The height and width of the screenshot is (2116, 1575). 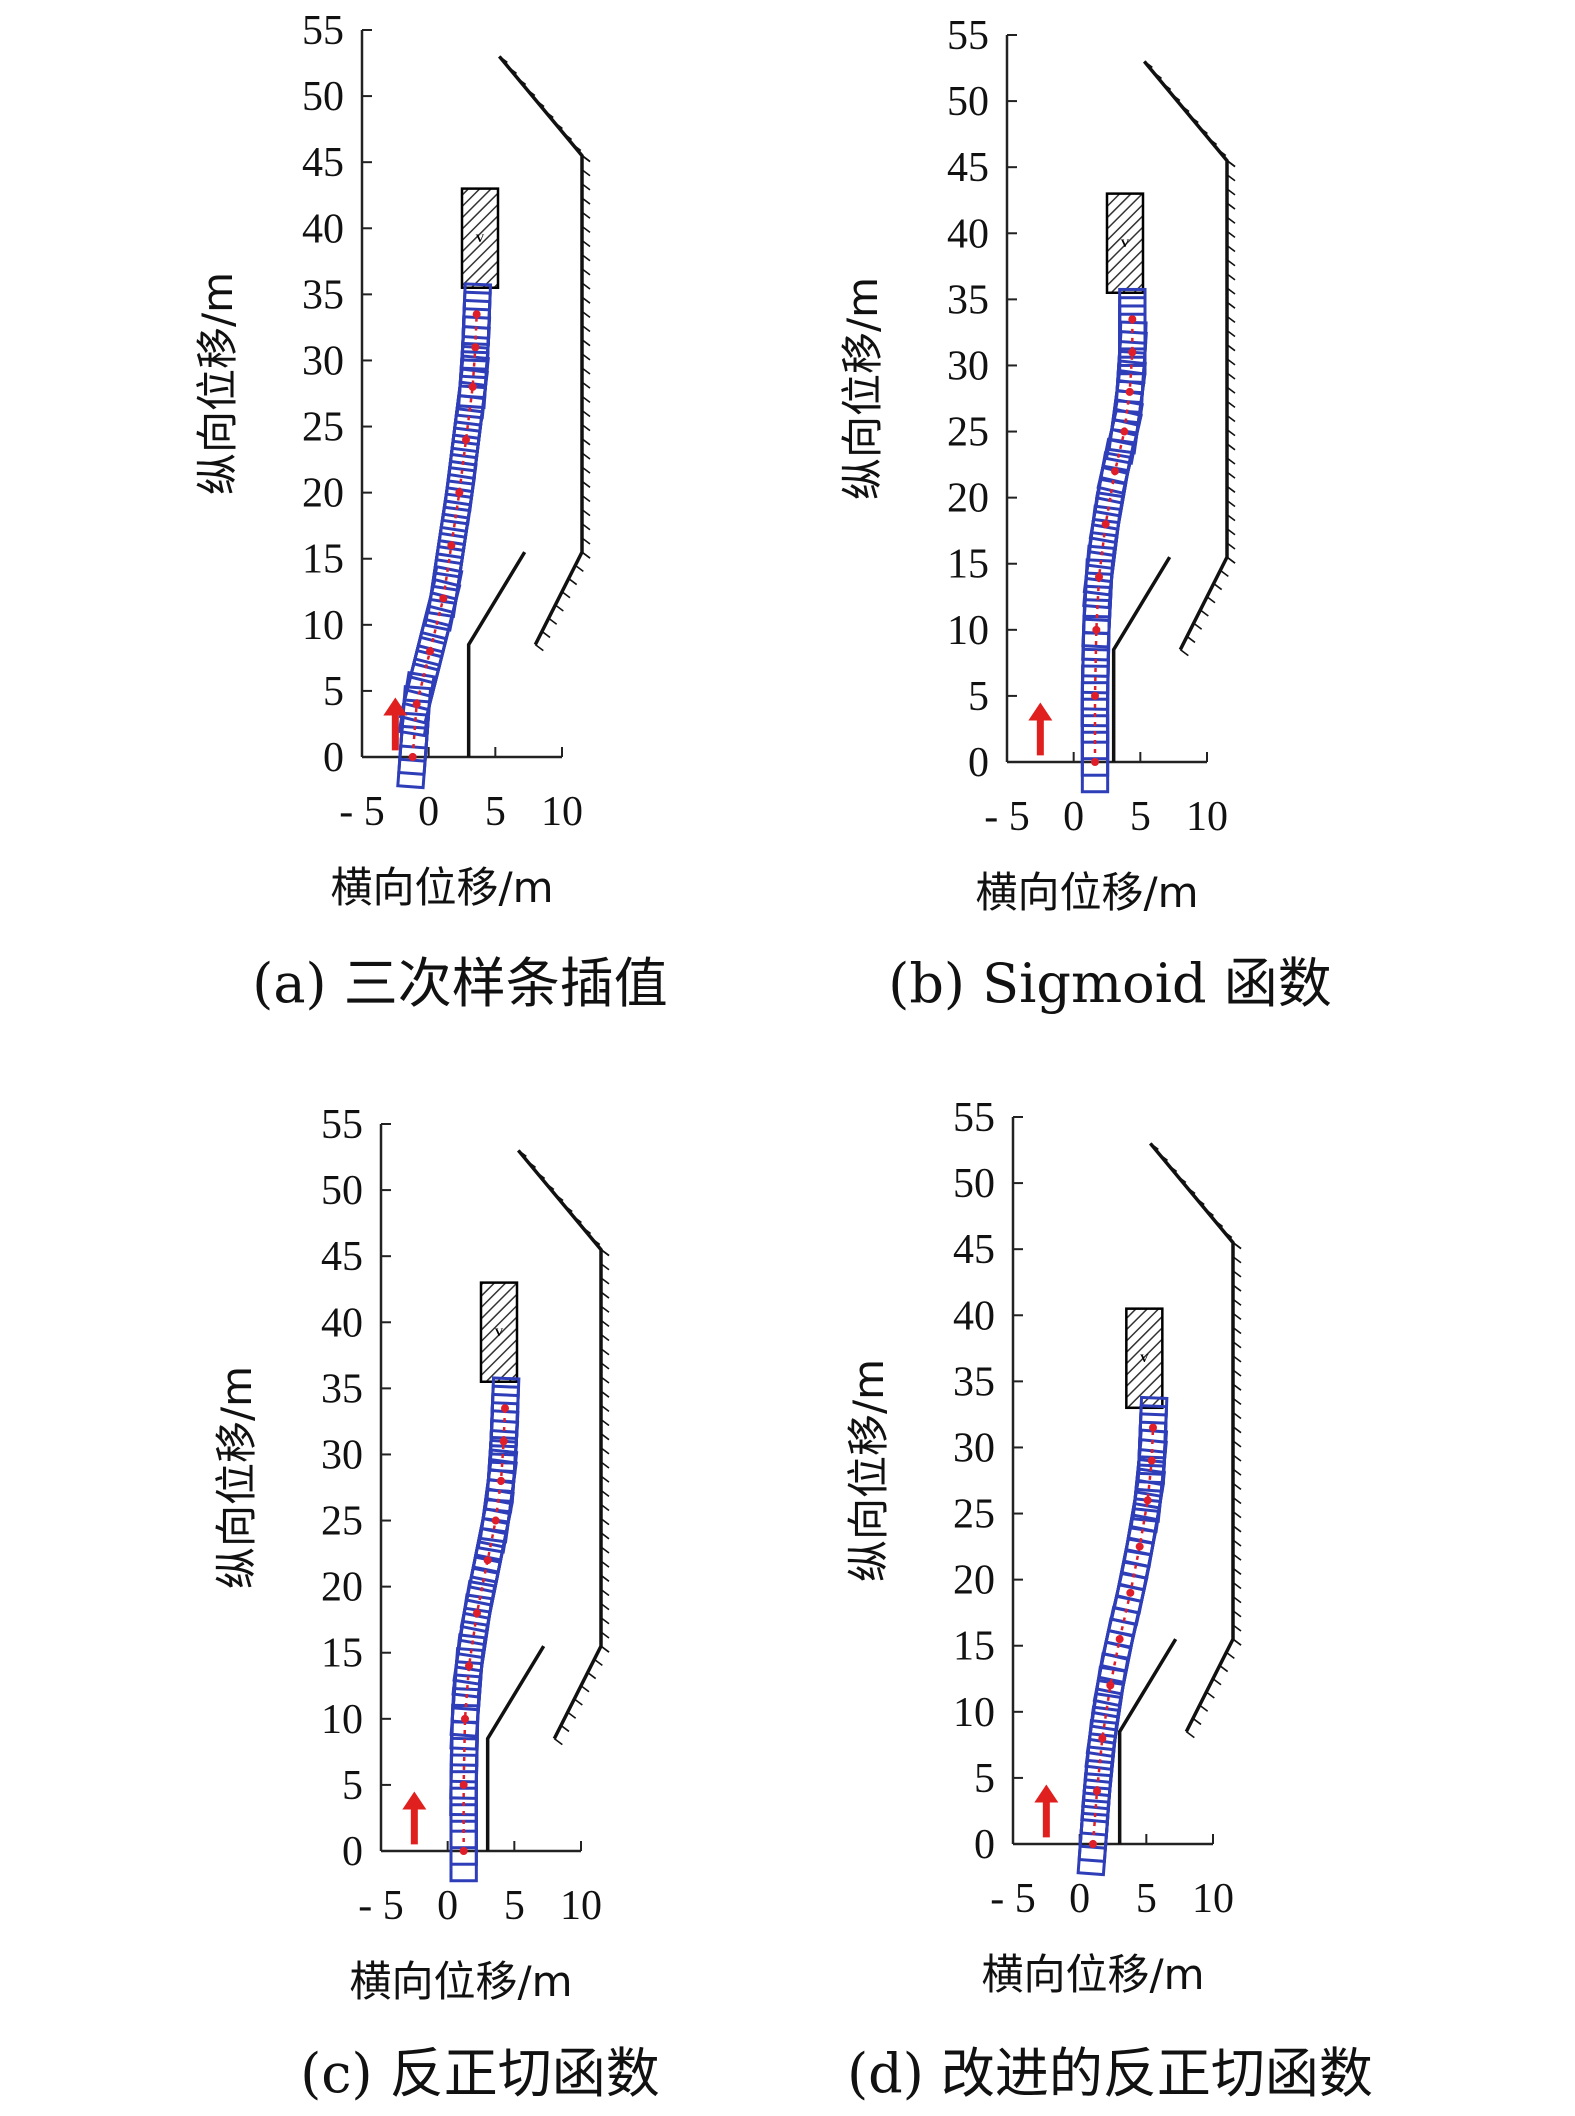 What do you see at coordinates (1125, 243) in the screenshot?
I see `obstacle-label: V` at bounding box center [1125, 243].